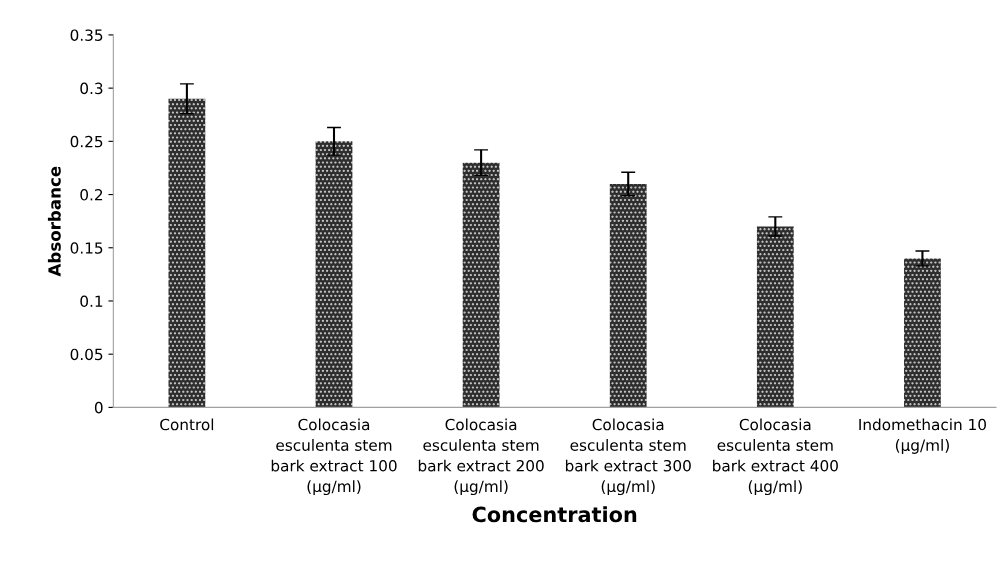 This screenshot has height=582, width=1003. What do you see at coordinates (91, 88) in the screenshot?
I see `y-tick-label: 0.3` at bounding box center [91, 88].